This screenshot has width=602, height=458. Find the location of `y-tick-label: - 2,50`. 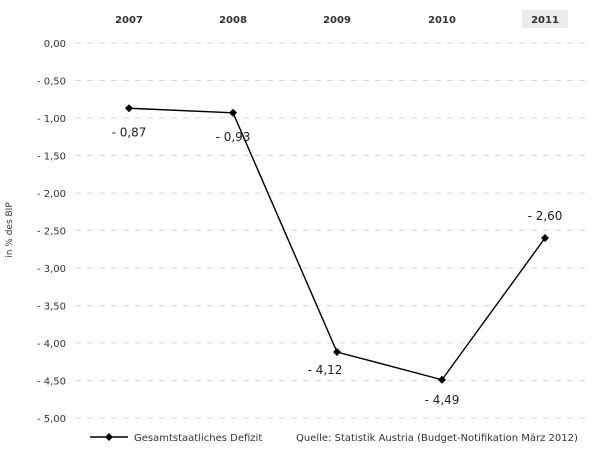

y-tick-label: - 2,50 is located at coordinates (51, 232).